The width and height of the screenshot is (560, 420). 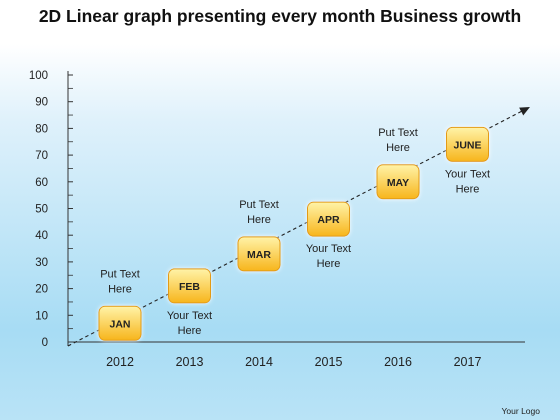 What do you see at coordinates (41, 129) in the screenshot?
I see `y-tick-label: 80` at bounding box center [41, 129].